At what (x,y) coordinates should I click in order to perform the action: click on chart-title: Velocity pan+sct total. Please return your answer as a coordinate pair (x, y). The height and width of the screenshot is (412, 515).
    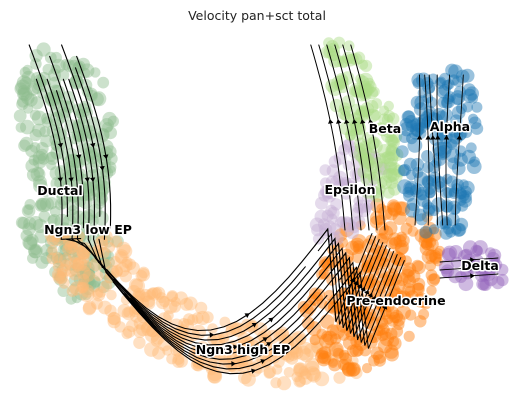
    Looking at the image, I should click on (257, 15).